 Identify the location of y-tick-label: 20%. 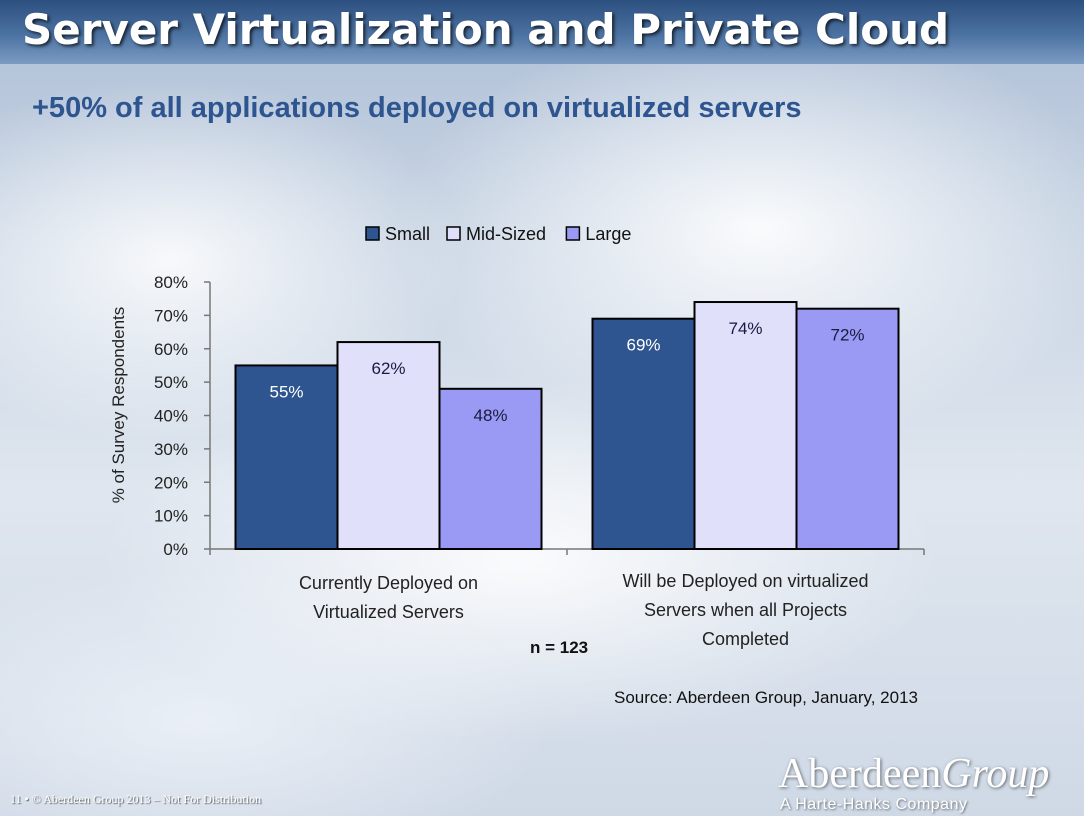
(171, 482).